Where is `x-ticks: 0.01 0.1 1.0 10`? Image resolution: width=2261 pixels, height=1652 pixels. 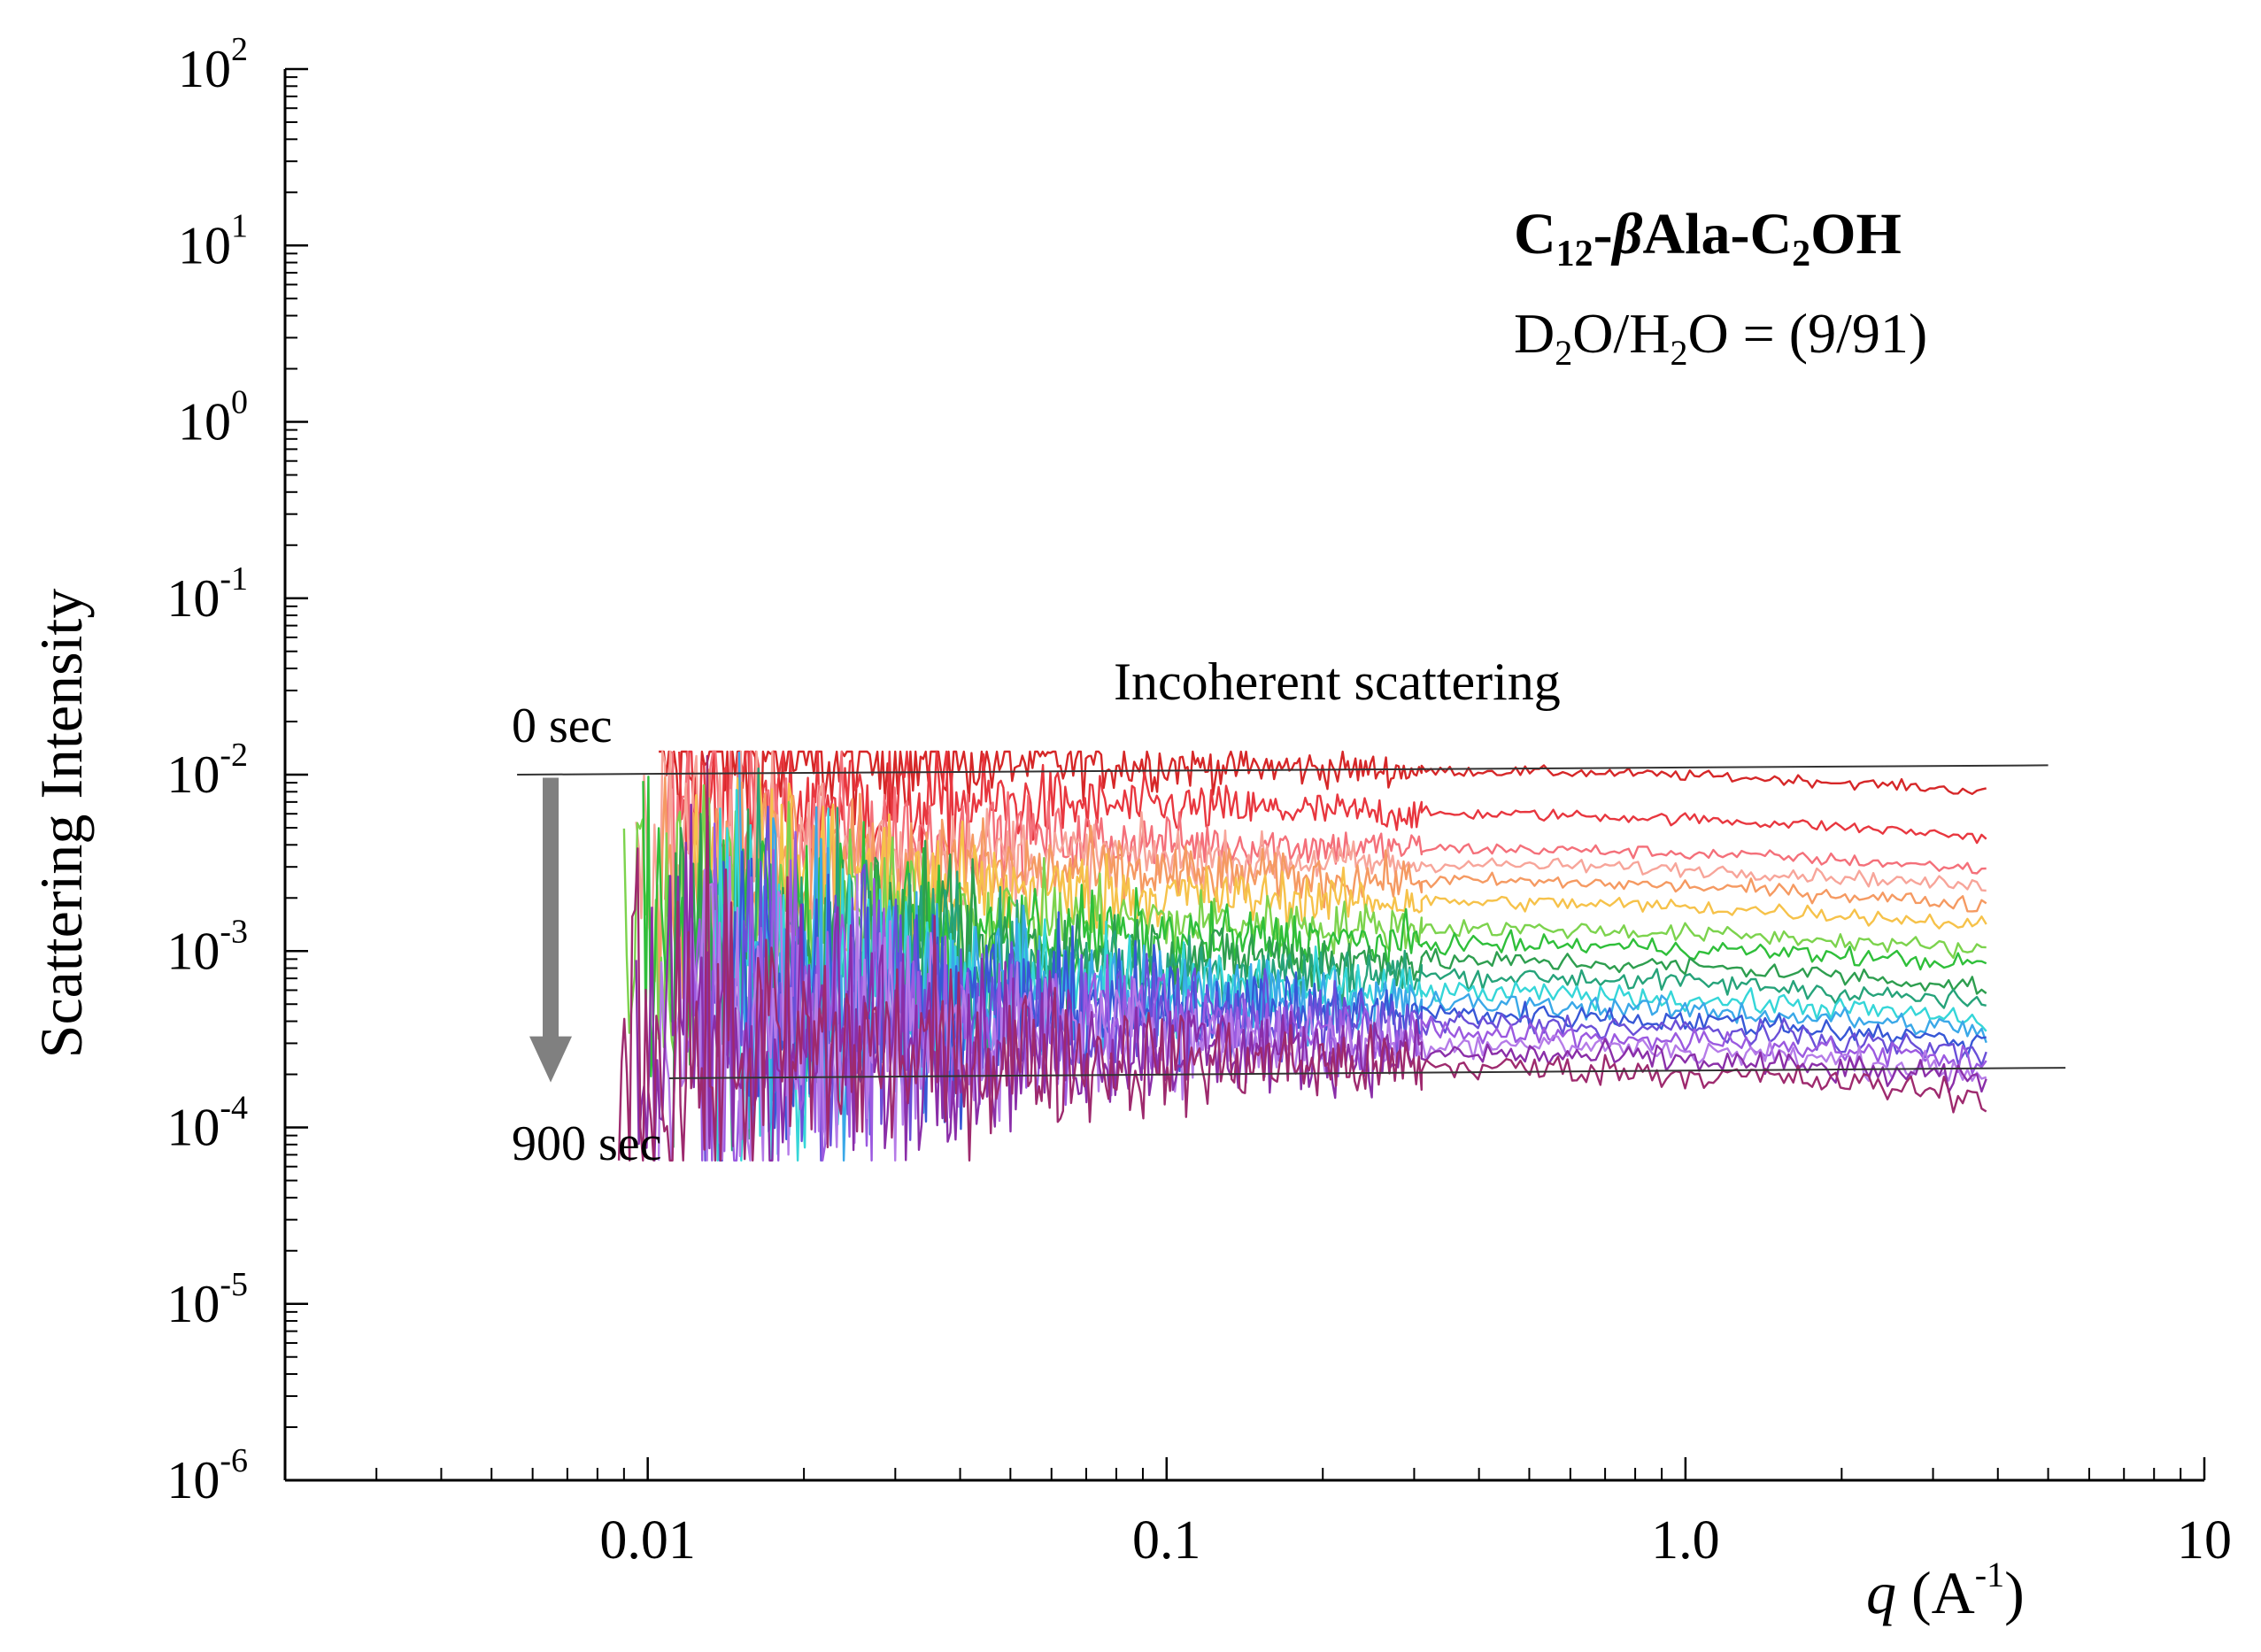
x-ticks: 0.01 0.1 1.0 10 is located at coordinates (1258, 1514).